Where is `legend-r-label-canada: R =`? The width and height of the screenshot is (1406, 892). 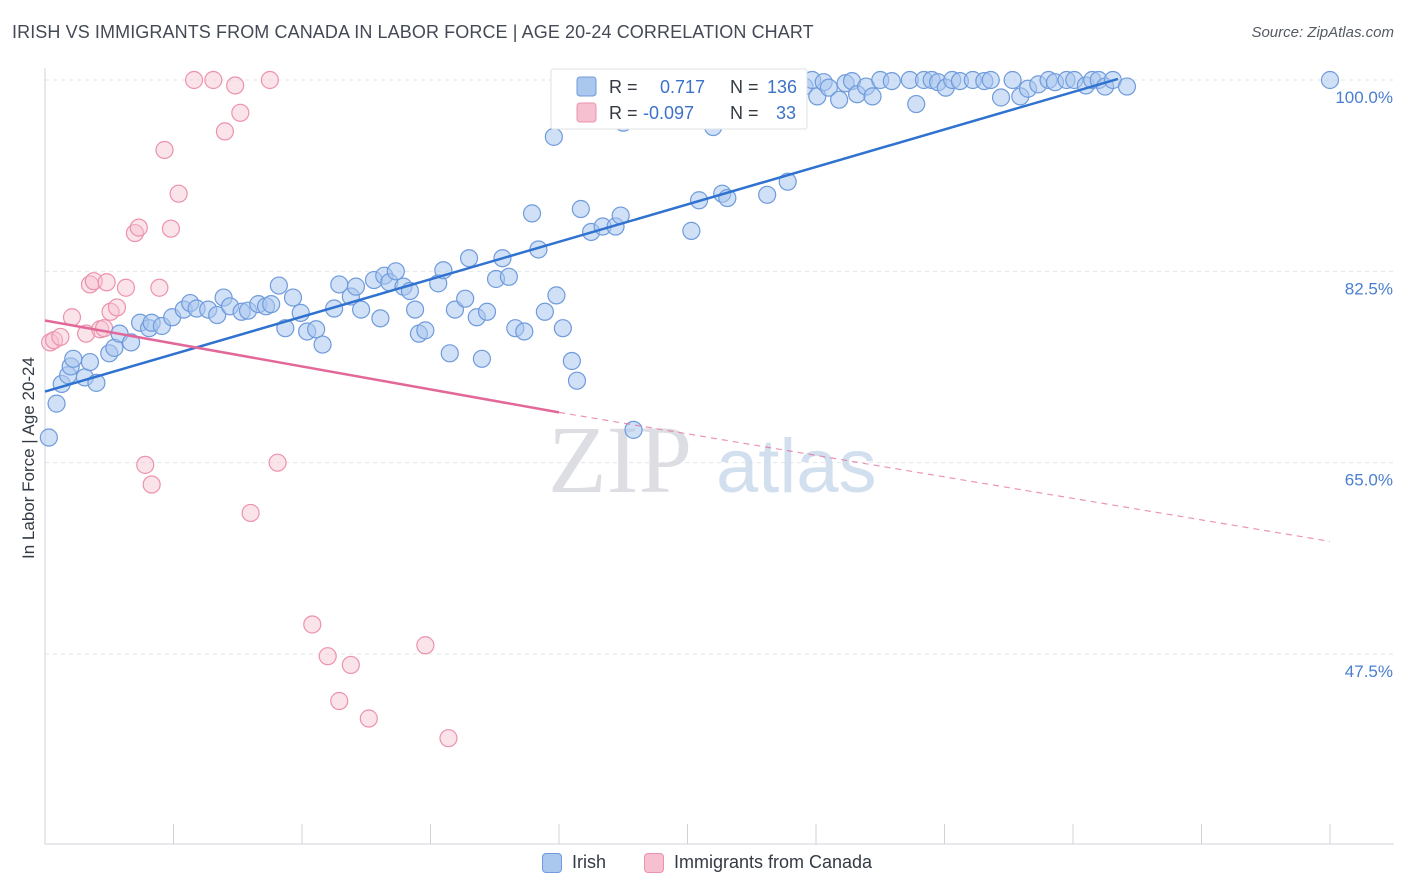 legend-r-label-canada: R = is located at coordinates (623, 113).